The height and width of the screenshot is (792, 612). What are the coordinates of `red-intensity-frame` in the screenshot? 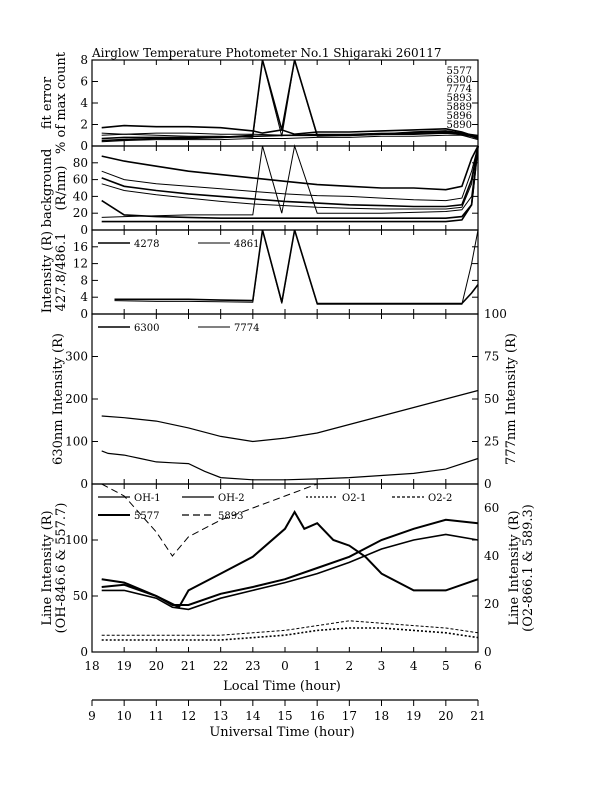 It's located at (285, 399).